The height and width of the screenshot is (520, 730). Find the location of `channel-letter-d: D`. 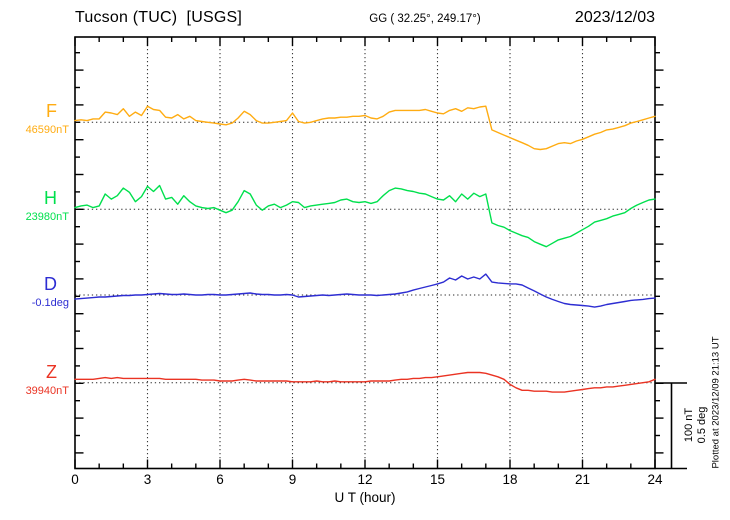

channel-letter-d: D is located at coordinates (50, 284).